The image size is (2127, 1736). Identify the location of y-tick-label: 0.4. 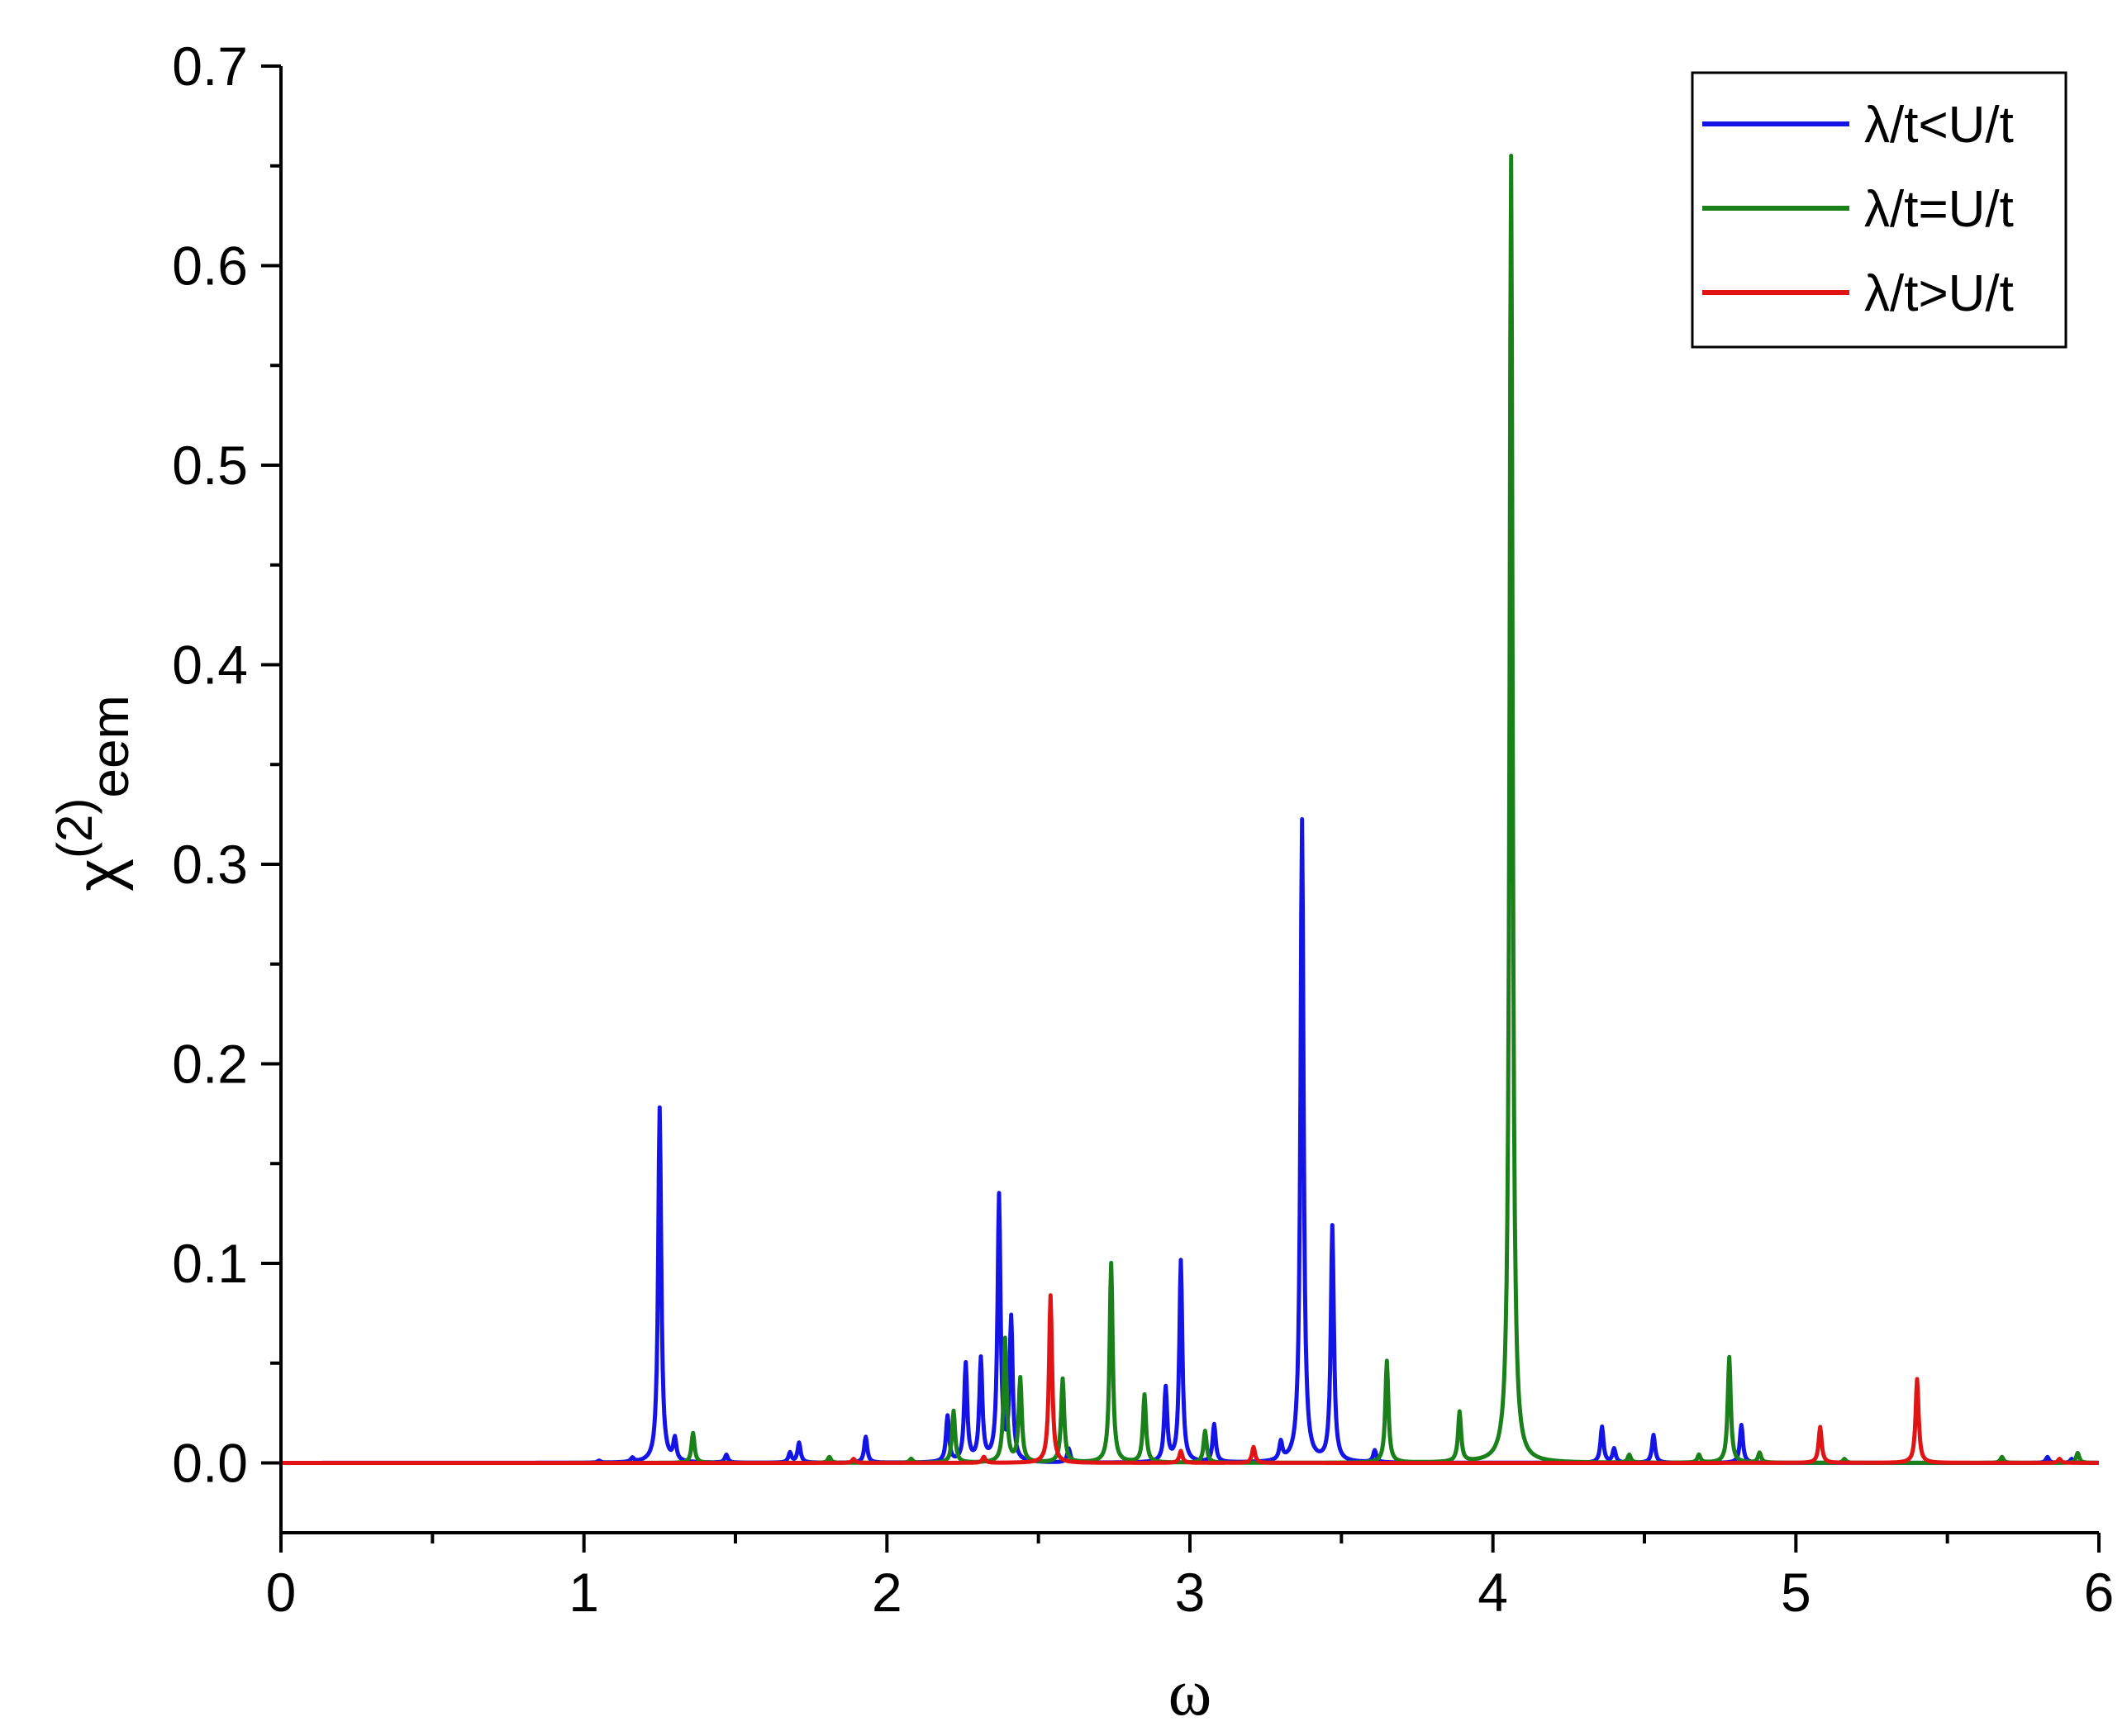
(210, 664).